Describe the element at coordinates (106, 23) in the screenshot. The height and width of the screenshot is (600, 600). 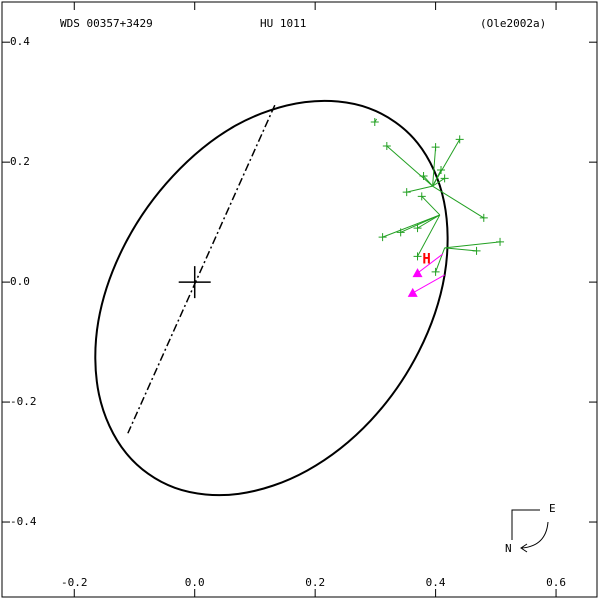
I see `chart-title: WDS 00357+3429` at that location.